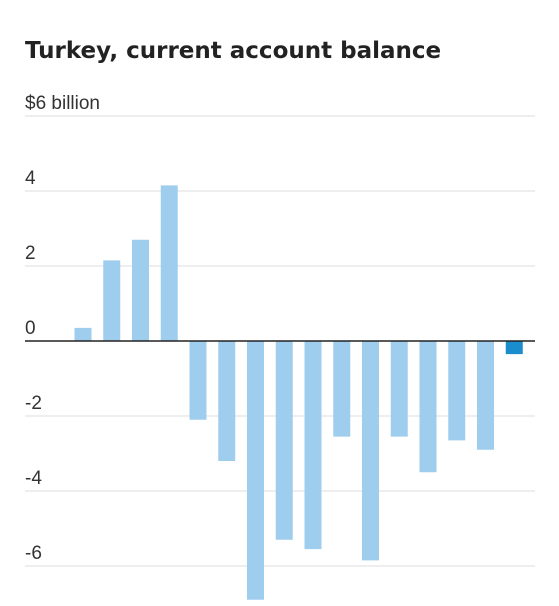 This screenshot has height=606, width=559. I want to click on y-tick-label: -2, so click(33, 403).